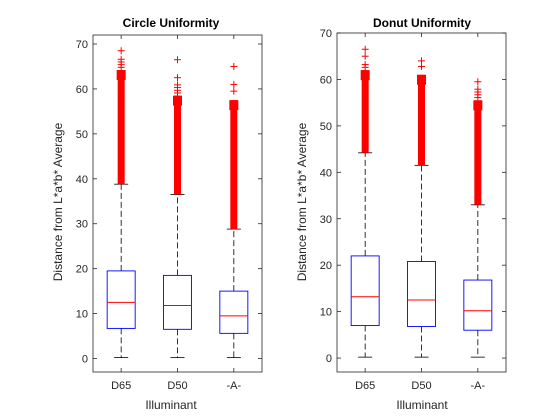  I want to click on chart-title: Donut Uniformity, so click(422, 23).